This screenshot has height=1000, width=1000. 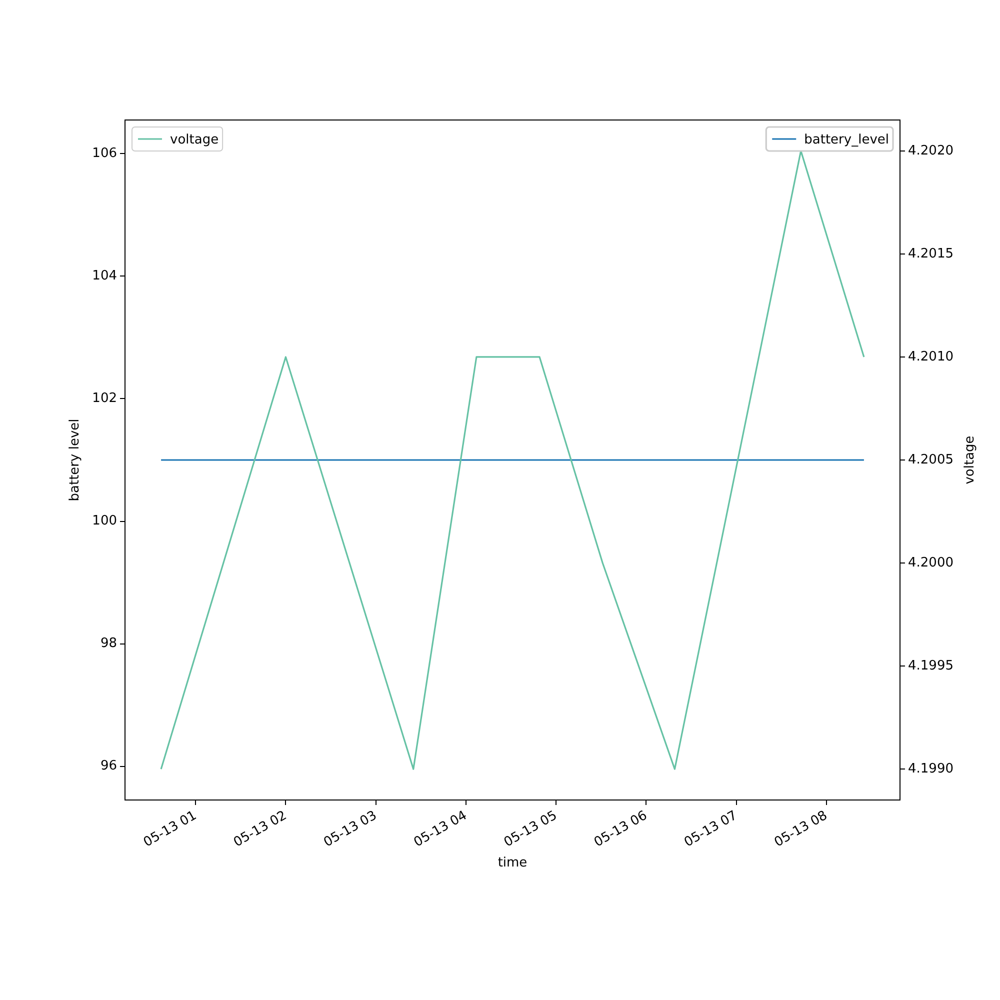 I want to click on x-axis-title: time, so click(x=513, y=862).